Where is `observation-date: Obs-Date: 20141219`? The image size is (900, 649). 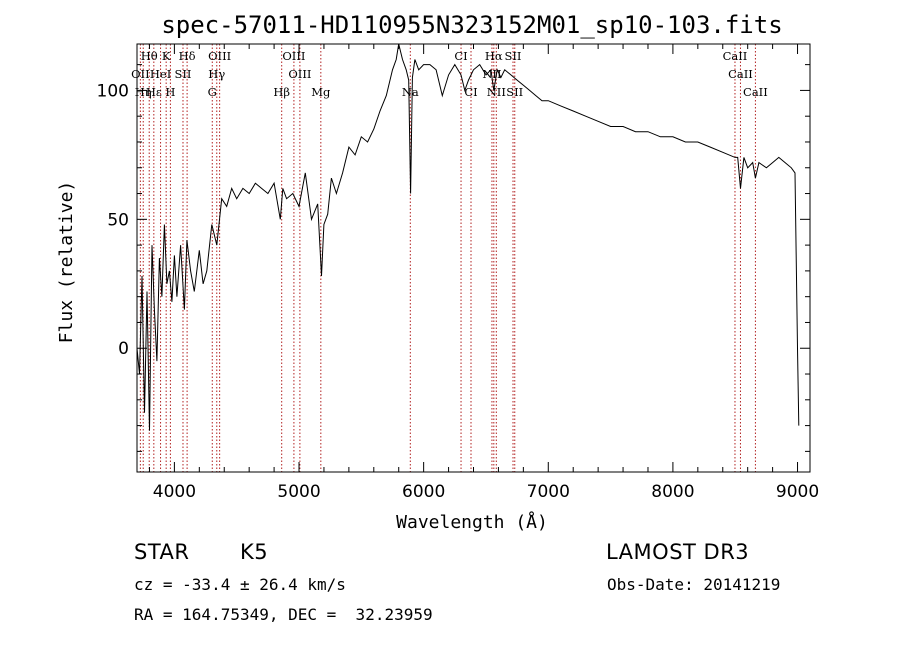
observation-date: Obs-Date: 20141219 is located at coordinates (694, 584).